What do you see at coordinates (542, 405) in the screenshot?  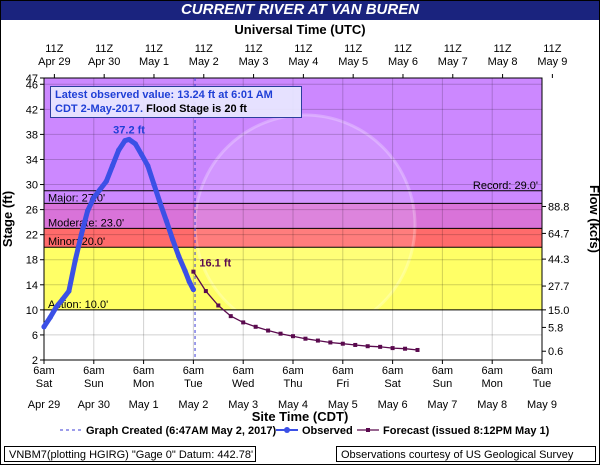 I see `bottom-tick-date: May 9` at bounding box center [542, 405].